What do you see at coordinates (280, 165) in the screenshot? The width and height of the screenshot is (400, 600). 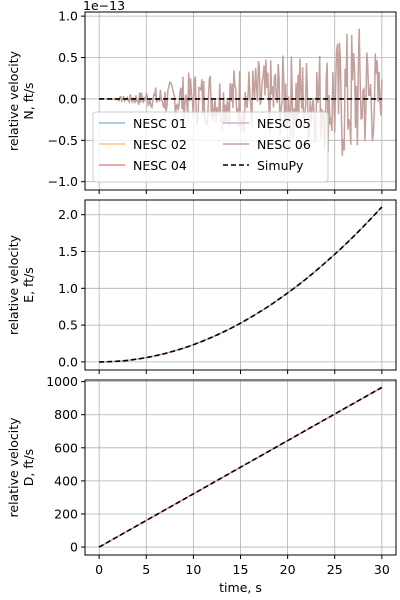 I see `legend-entry-label: SimuPy` at bounding box center [280, 165].